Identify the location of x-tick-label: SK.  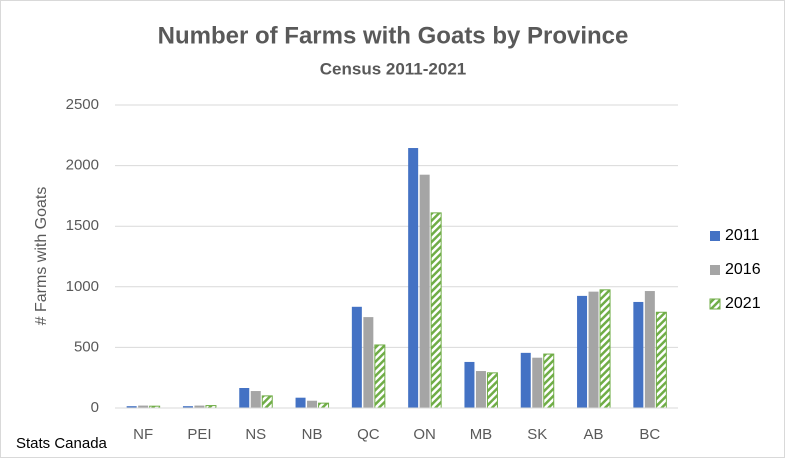
(537, 434).